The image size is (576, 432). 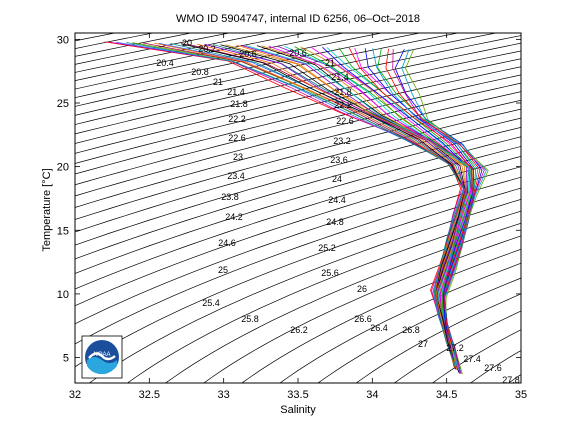 I want to click on x-tick-label: 33.5, so click(x=297, y=395).